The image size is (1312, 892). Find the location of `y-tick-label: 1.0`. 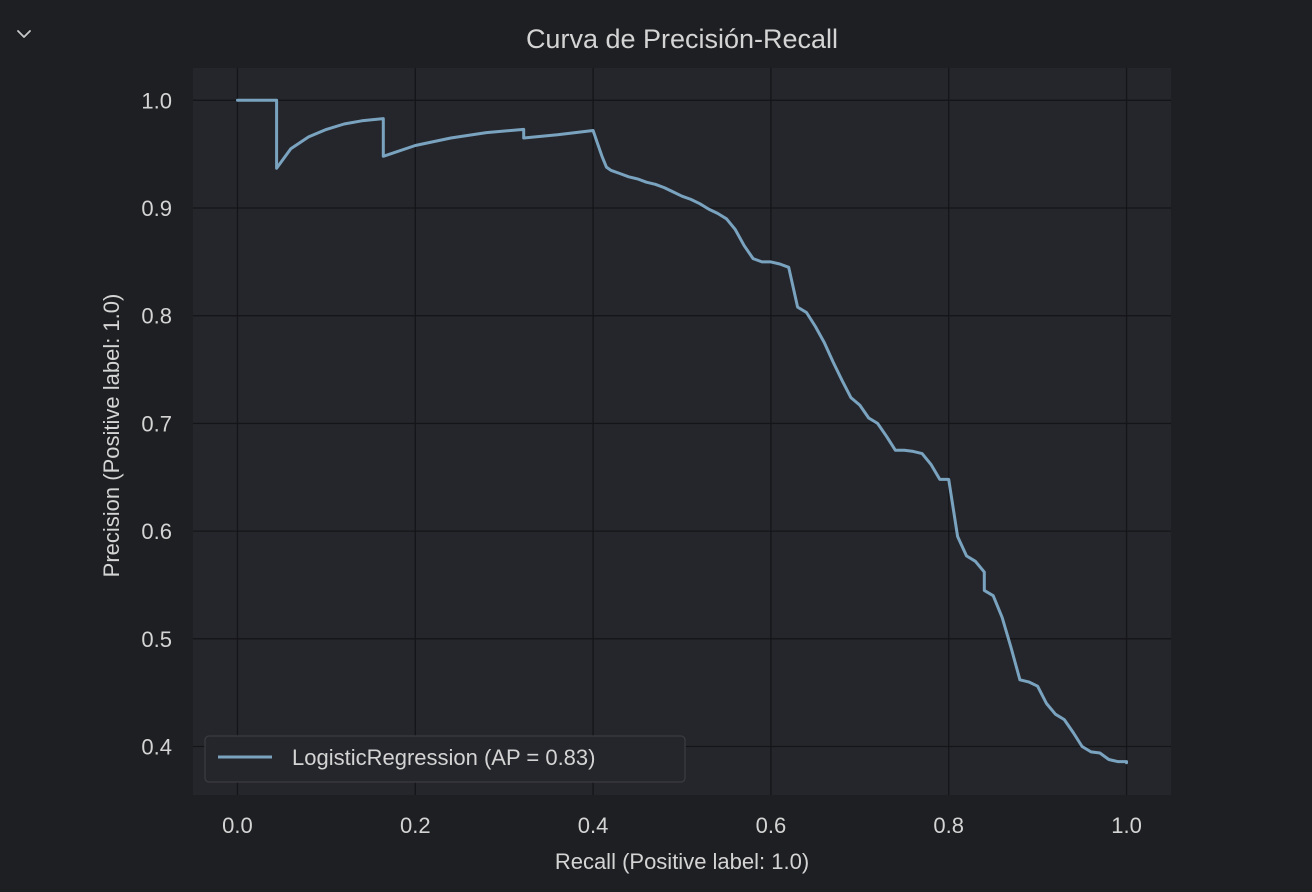

y-tick-label: 1.0 is located at coordinates (156, 100).